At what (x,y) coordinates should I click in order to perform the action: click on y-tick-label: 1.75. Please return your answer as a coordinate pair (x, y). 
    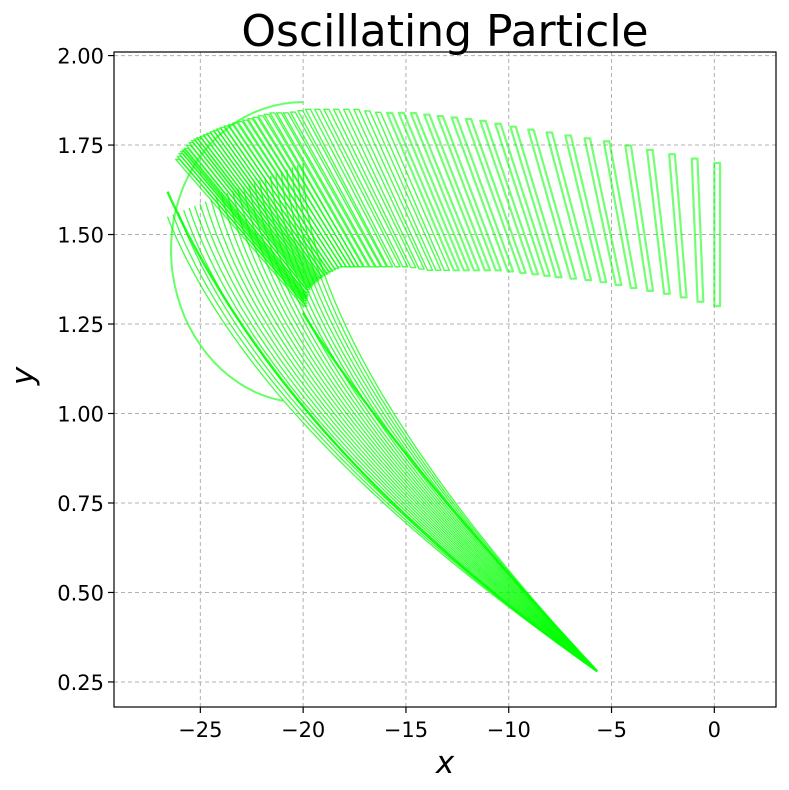
    Looking at the image, I should click on (80, 146).